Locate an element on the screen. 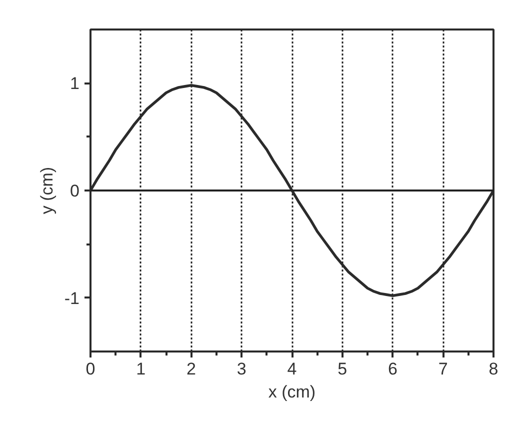  x-tick-label: 7 is located at coordinates (443, 369).